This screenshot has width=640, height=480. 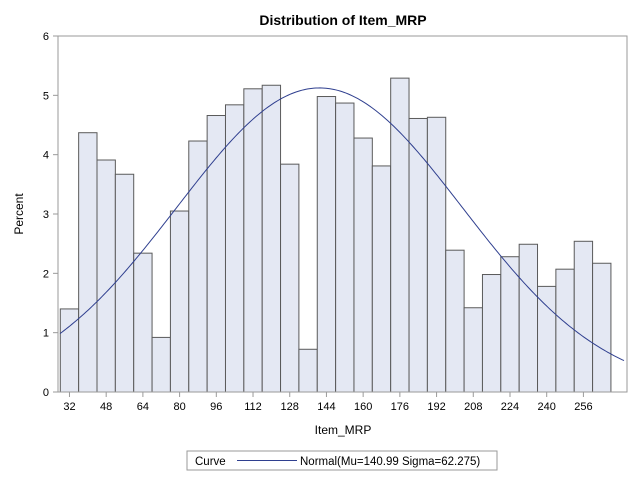 I want to click on x-tick-label: 160, so click(x=363, y=407).